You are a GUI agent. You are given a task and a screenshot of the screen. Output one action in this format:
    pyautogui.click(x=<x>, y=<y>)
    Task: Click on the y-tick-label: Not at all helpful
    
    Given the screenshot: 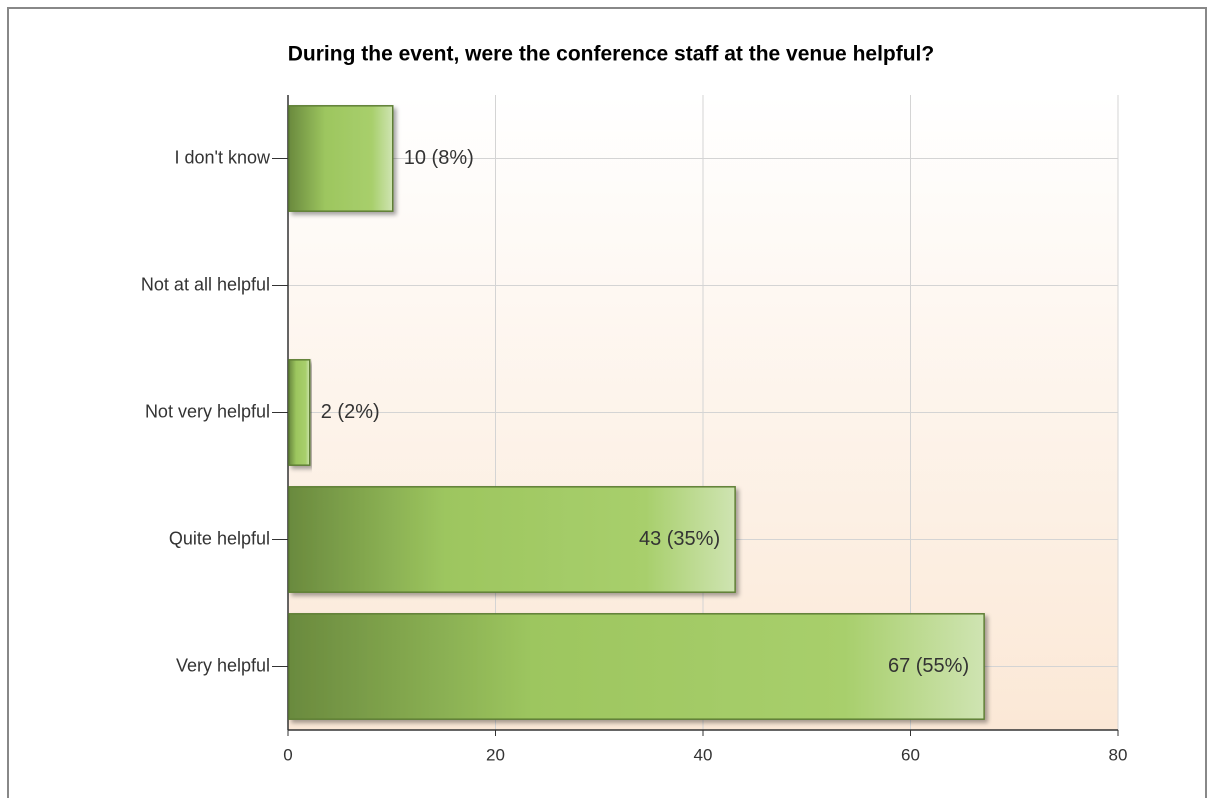 What is the action you would take?
    pyautogui.click(x=205, y=284)
    